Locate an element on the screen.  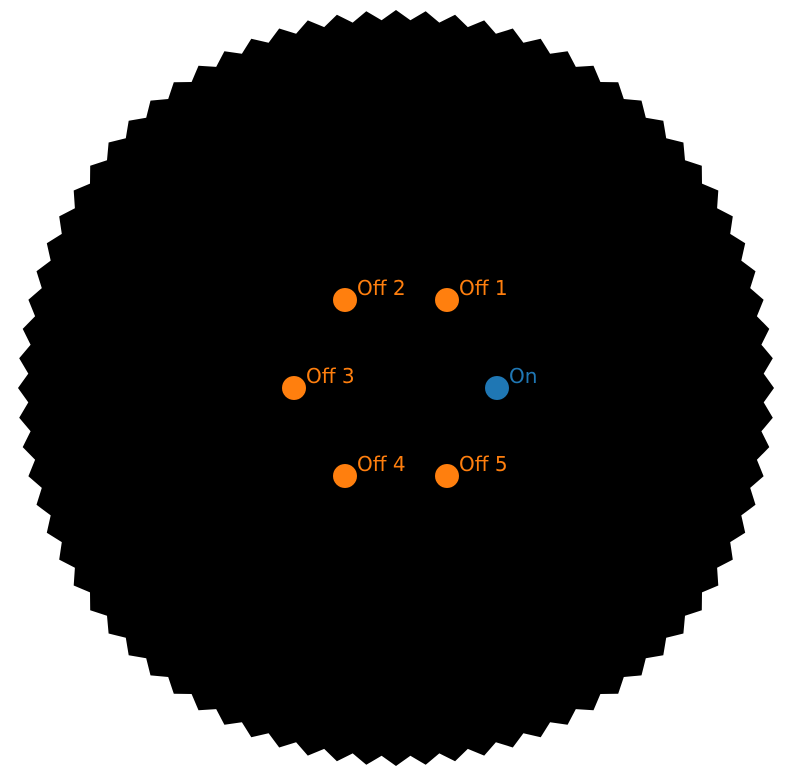
pointing-off-3: Off 3 is located at coordinates (318, 382).